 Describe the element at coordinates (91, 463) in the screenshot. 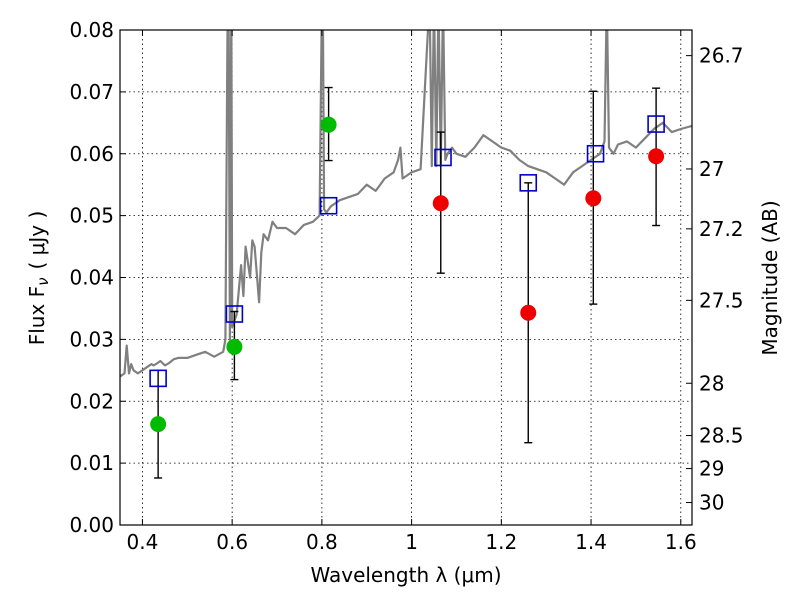

I see `y-tick-label: 0.01` at that location.